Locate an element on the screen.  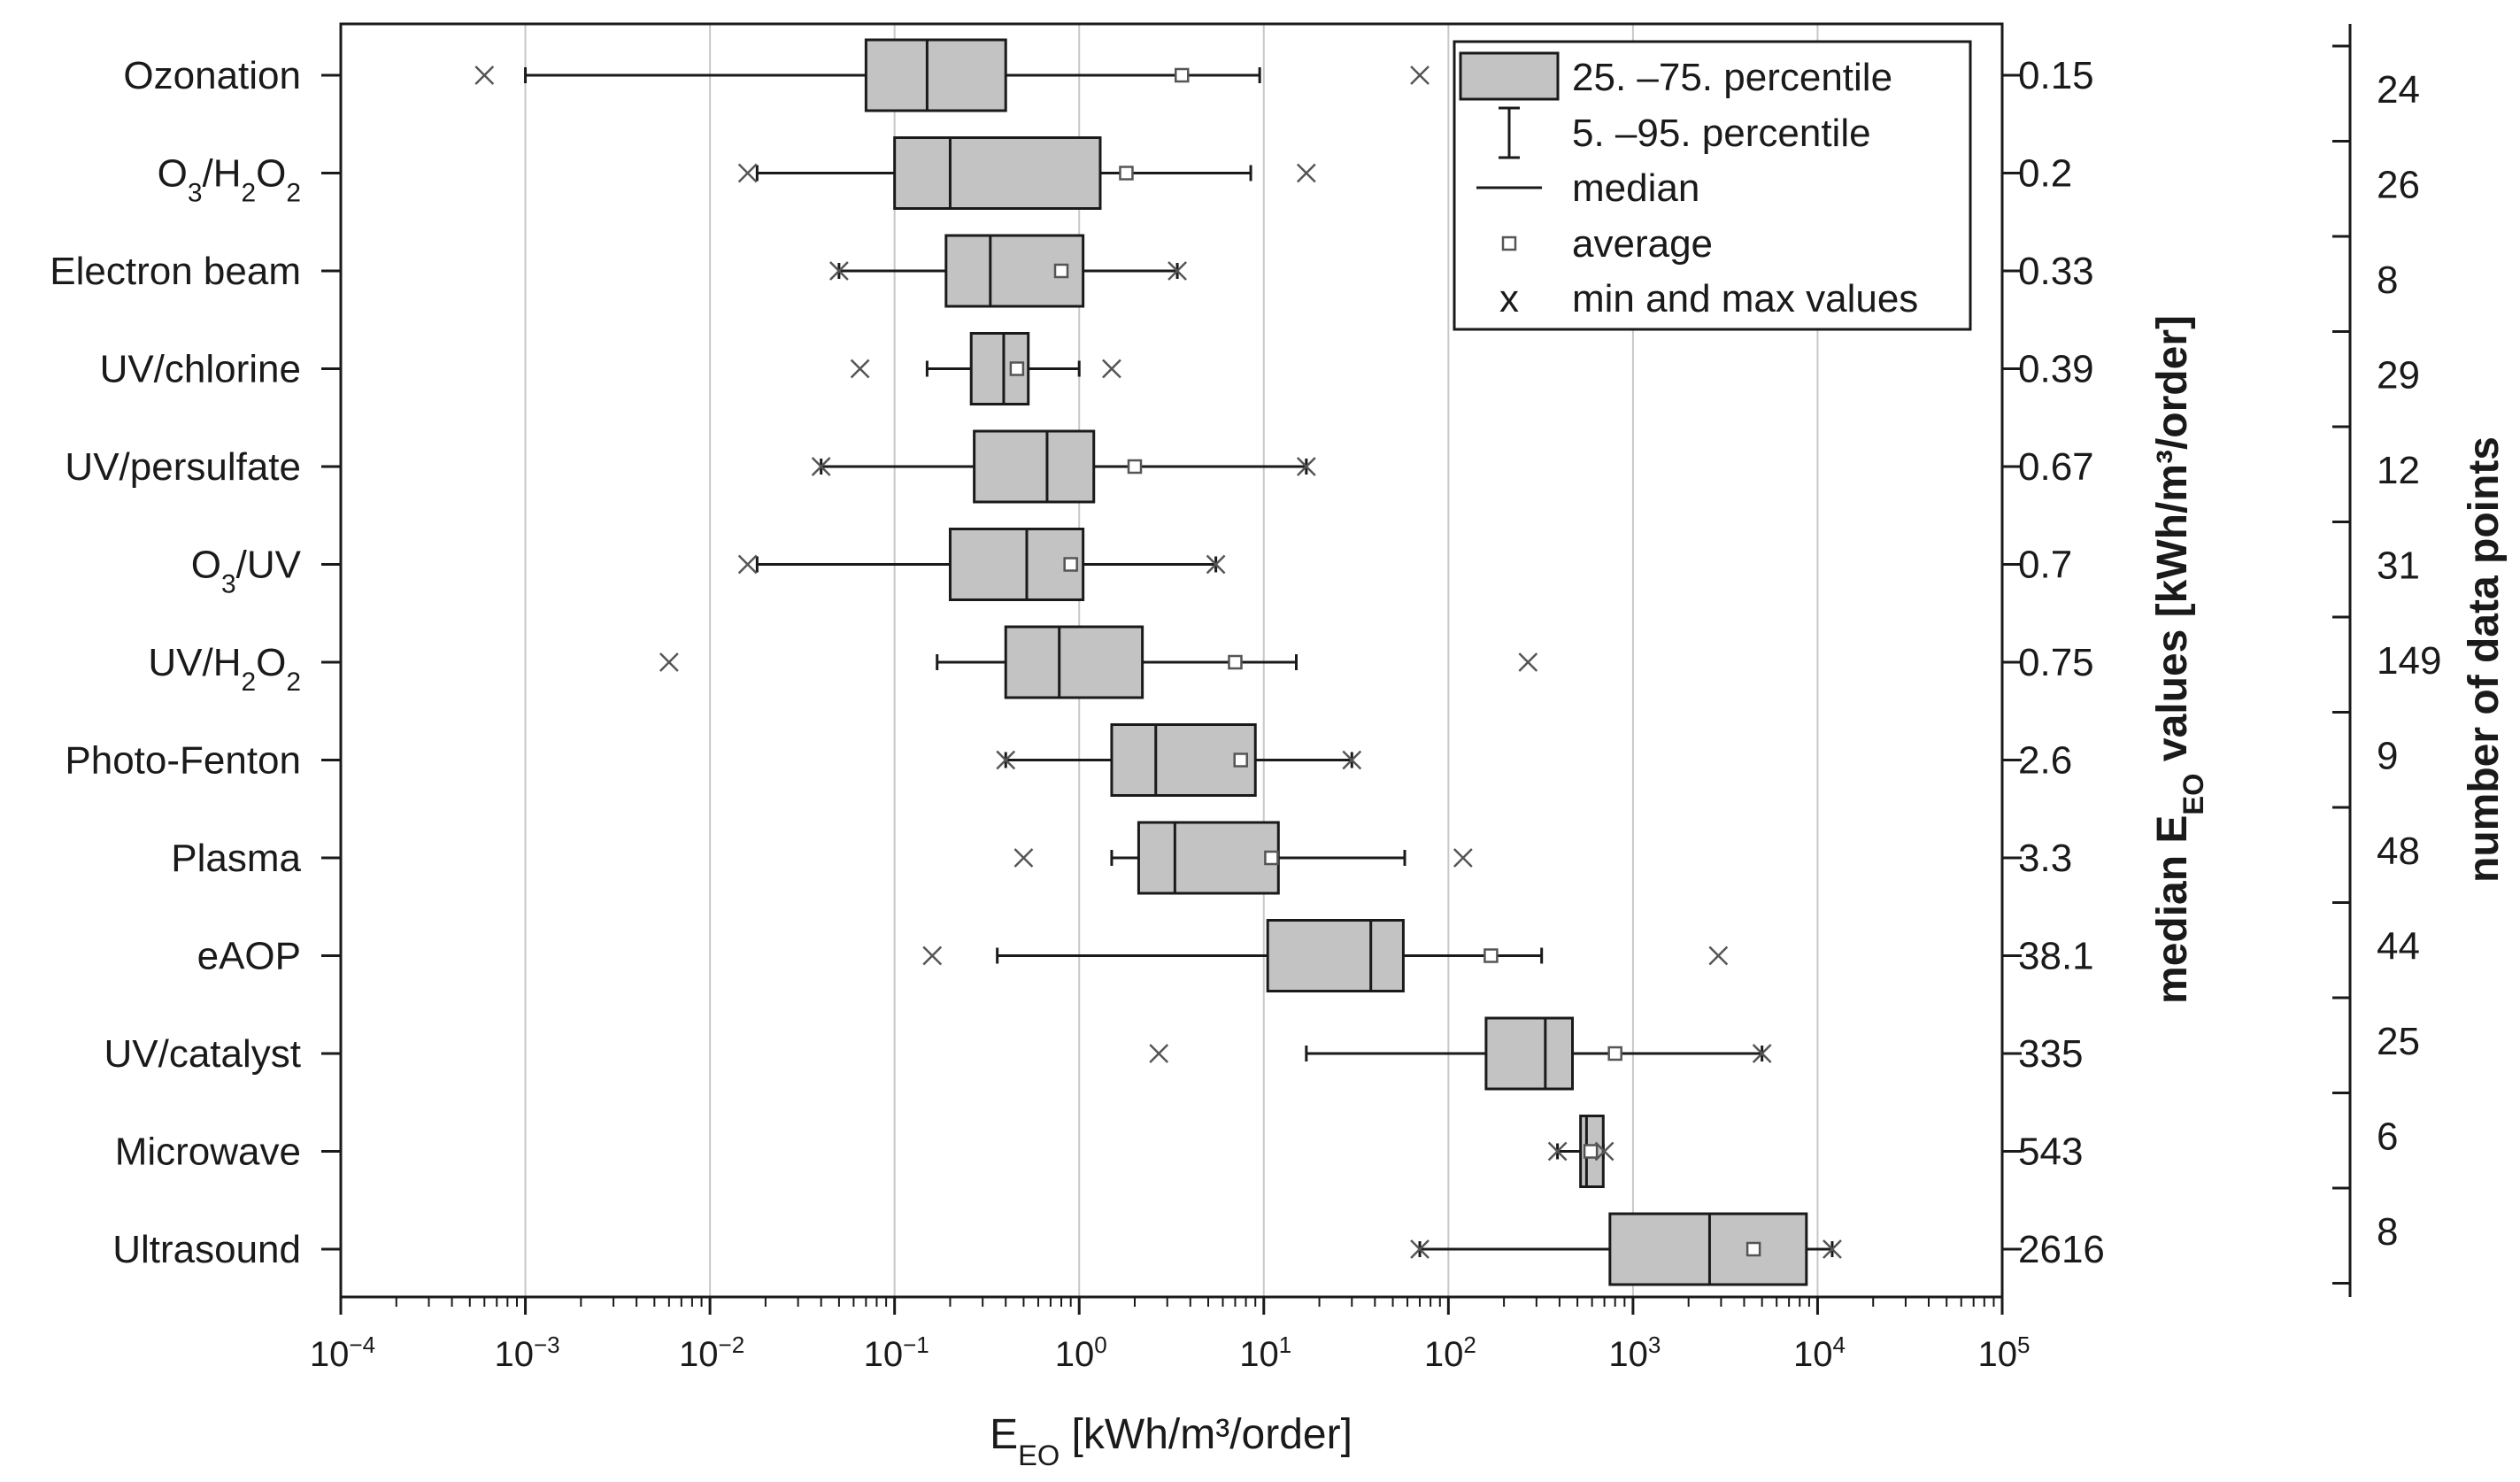
legend-label-average: average is located at coordinates (1642, 244).